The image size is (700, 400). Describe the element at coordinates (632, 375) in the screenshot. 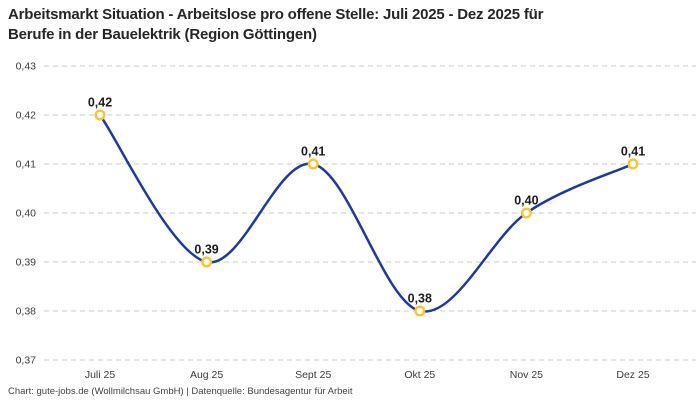

I see `x-tick-label: Dez 25` at that location.